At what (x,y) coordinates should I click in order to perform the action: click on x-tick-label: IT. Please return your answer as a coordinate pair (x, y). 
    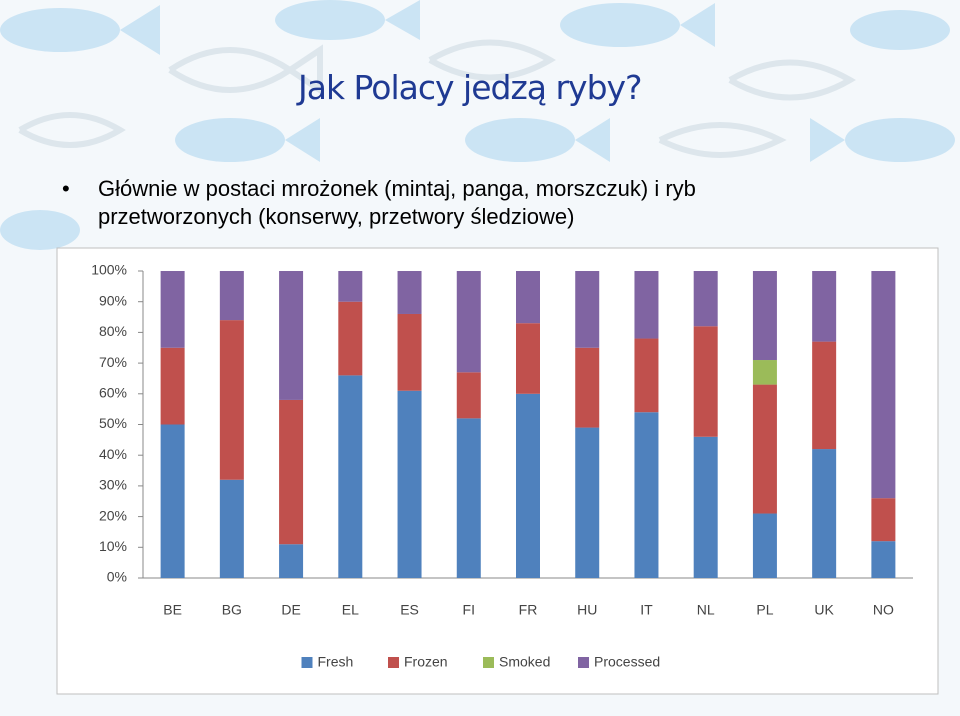
    Looking at the image, I should click on (646, 610).